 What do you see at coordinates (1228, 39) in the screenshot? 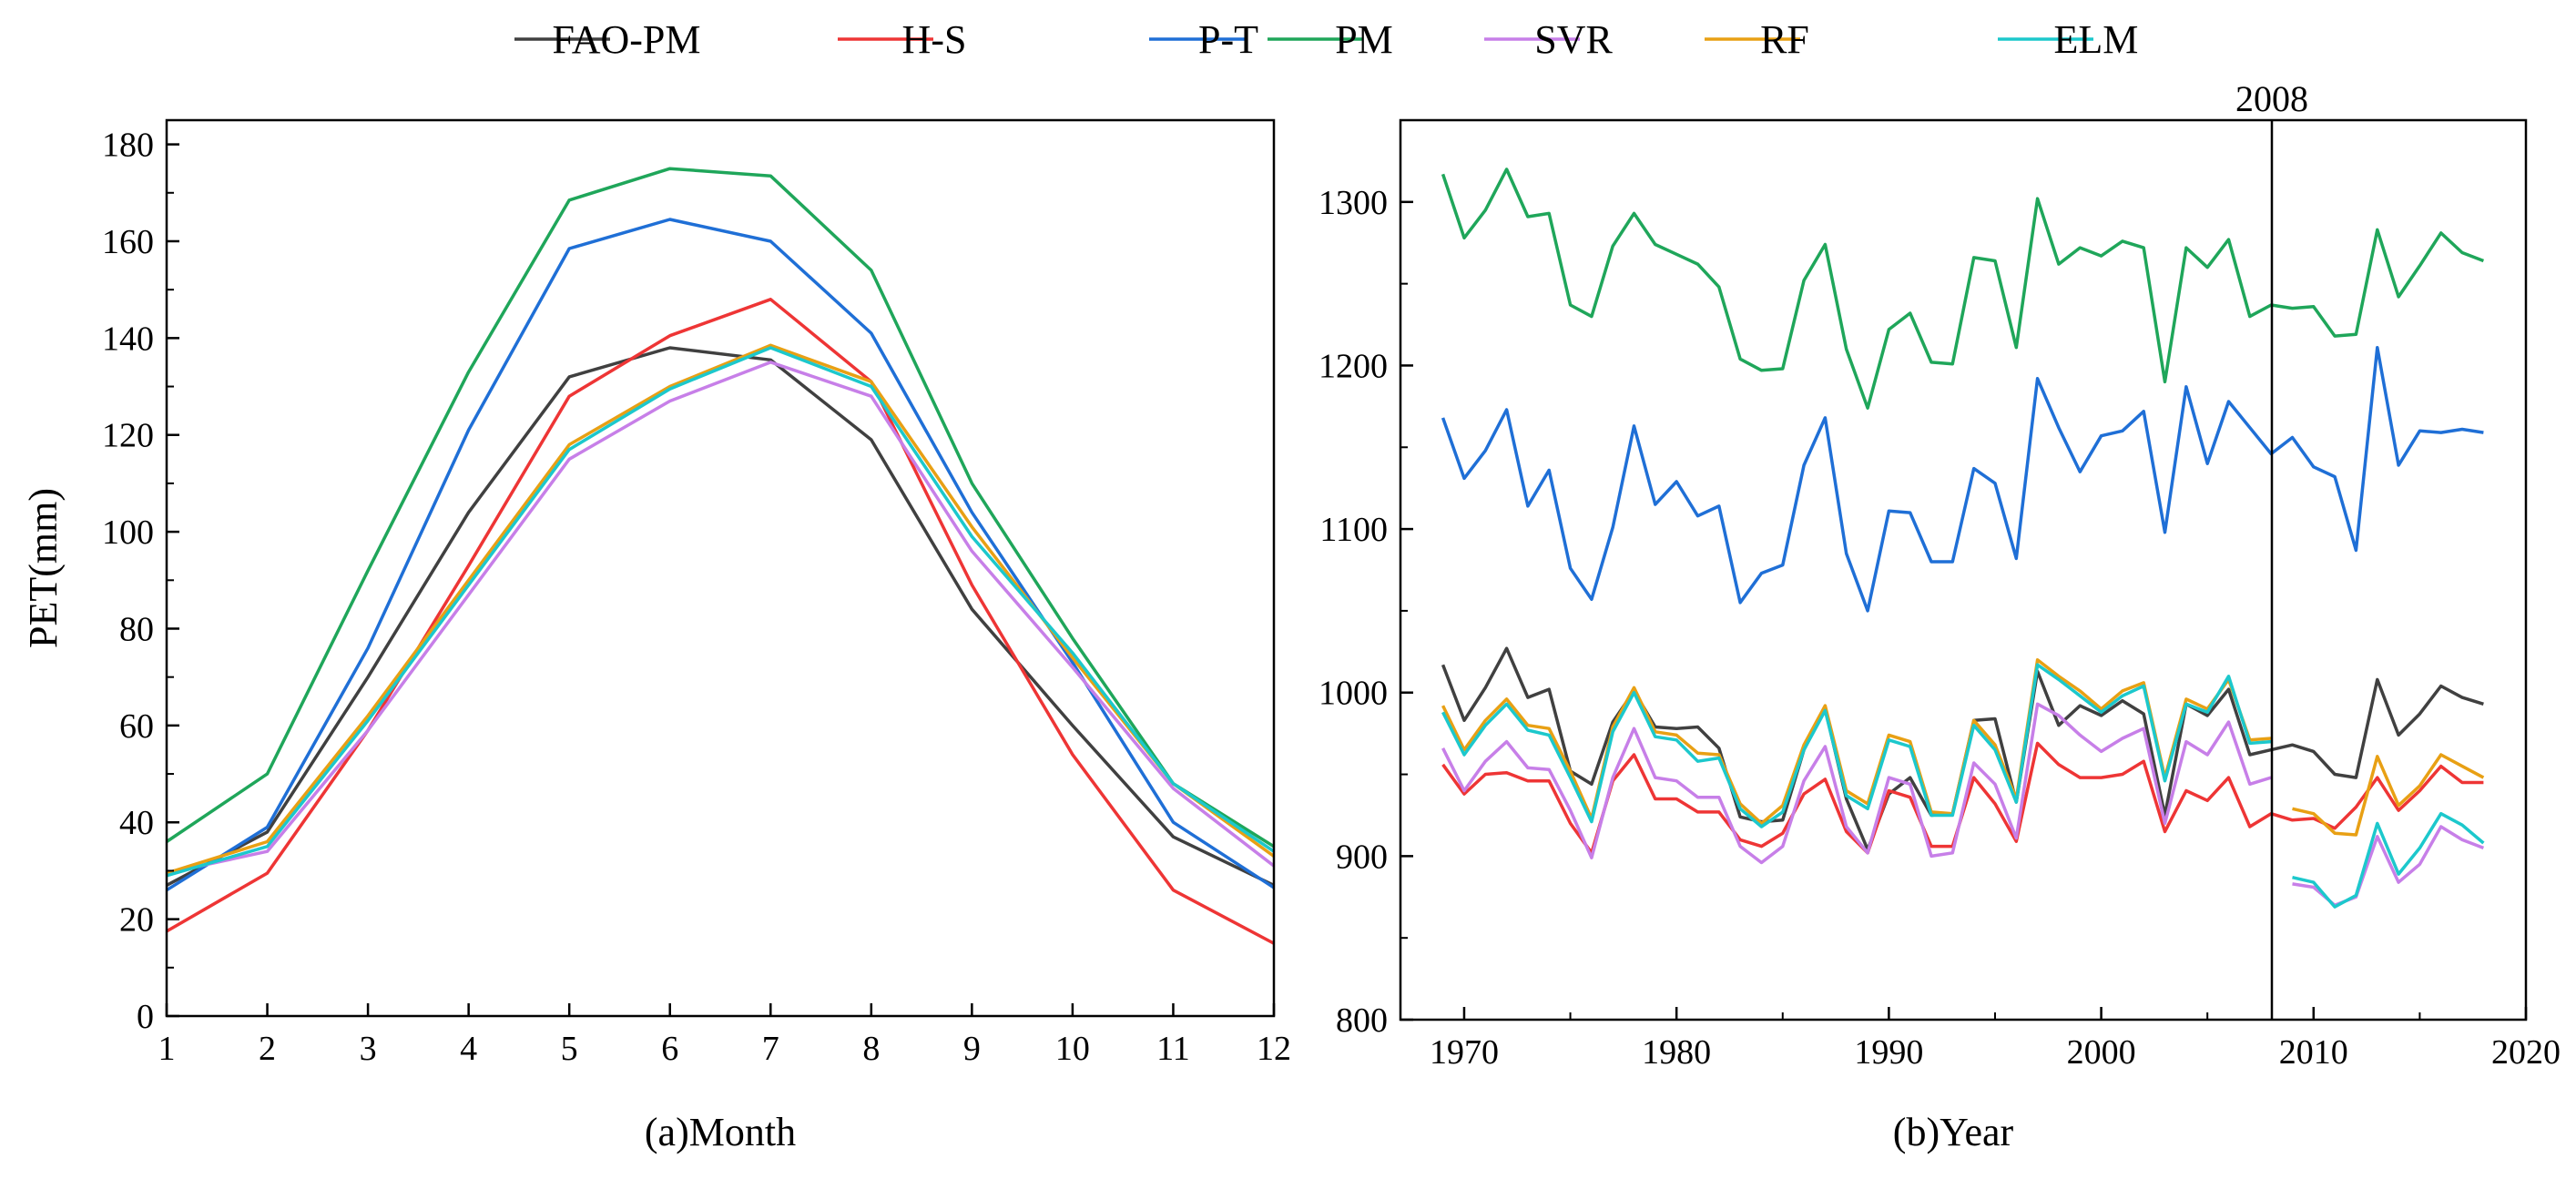
I see `legend-label-p-t: P-T` at bounding box center [1228, 39].